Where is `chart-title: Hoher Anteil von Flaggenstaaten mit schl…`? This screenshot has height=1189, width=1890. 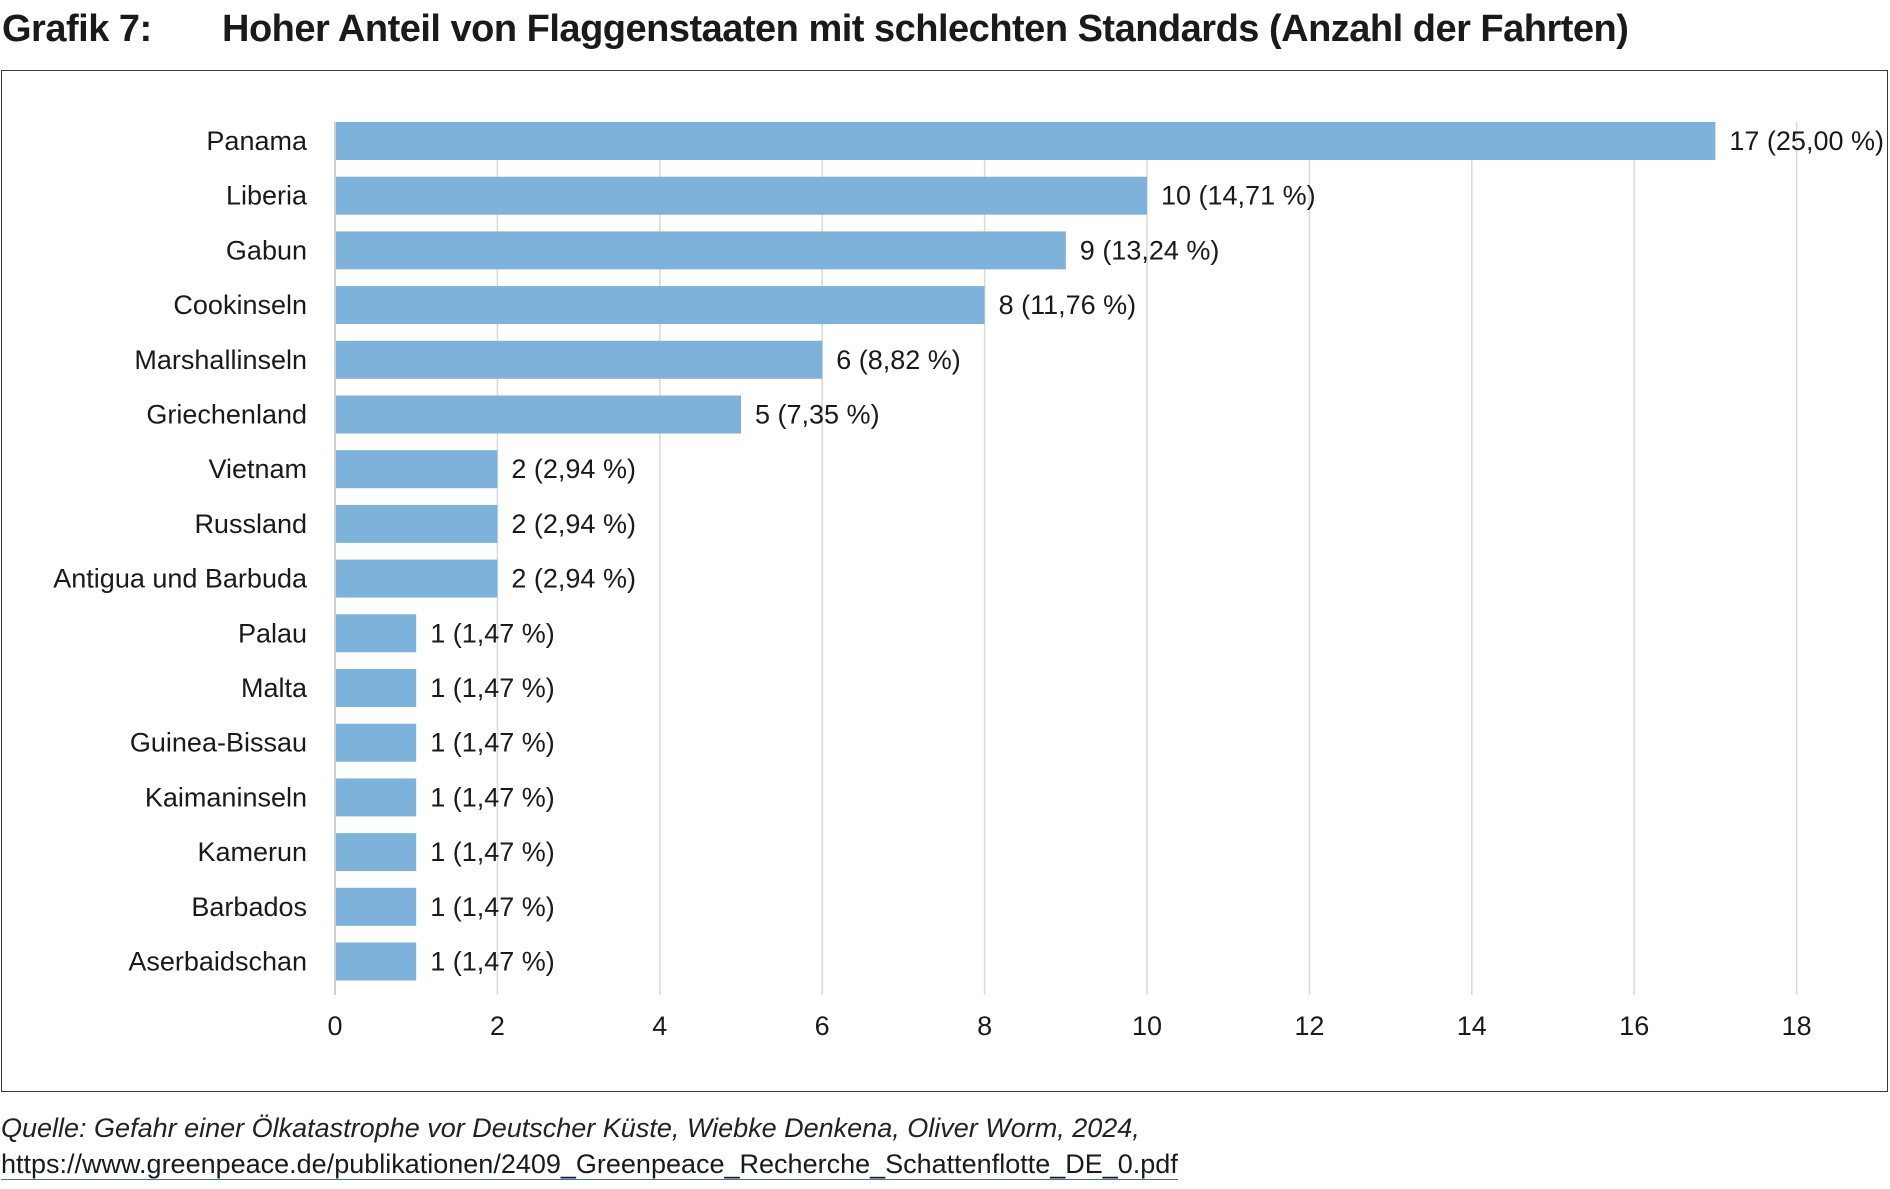 chart-title: Hoher Anteil von Flaggenstaaten mit schl… is located at coordinates (925, 29).